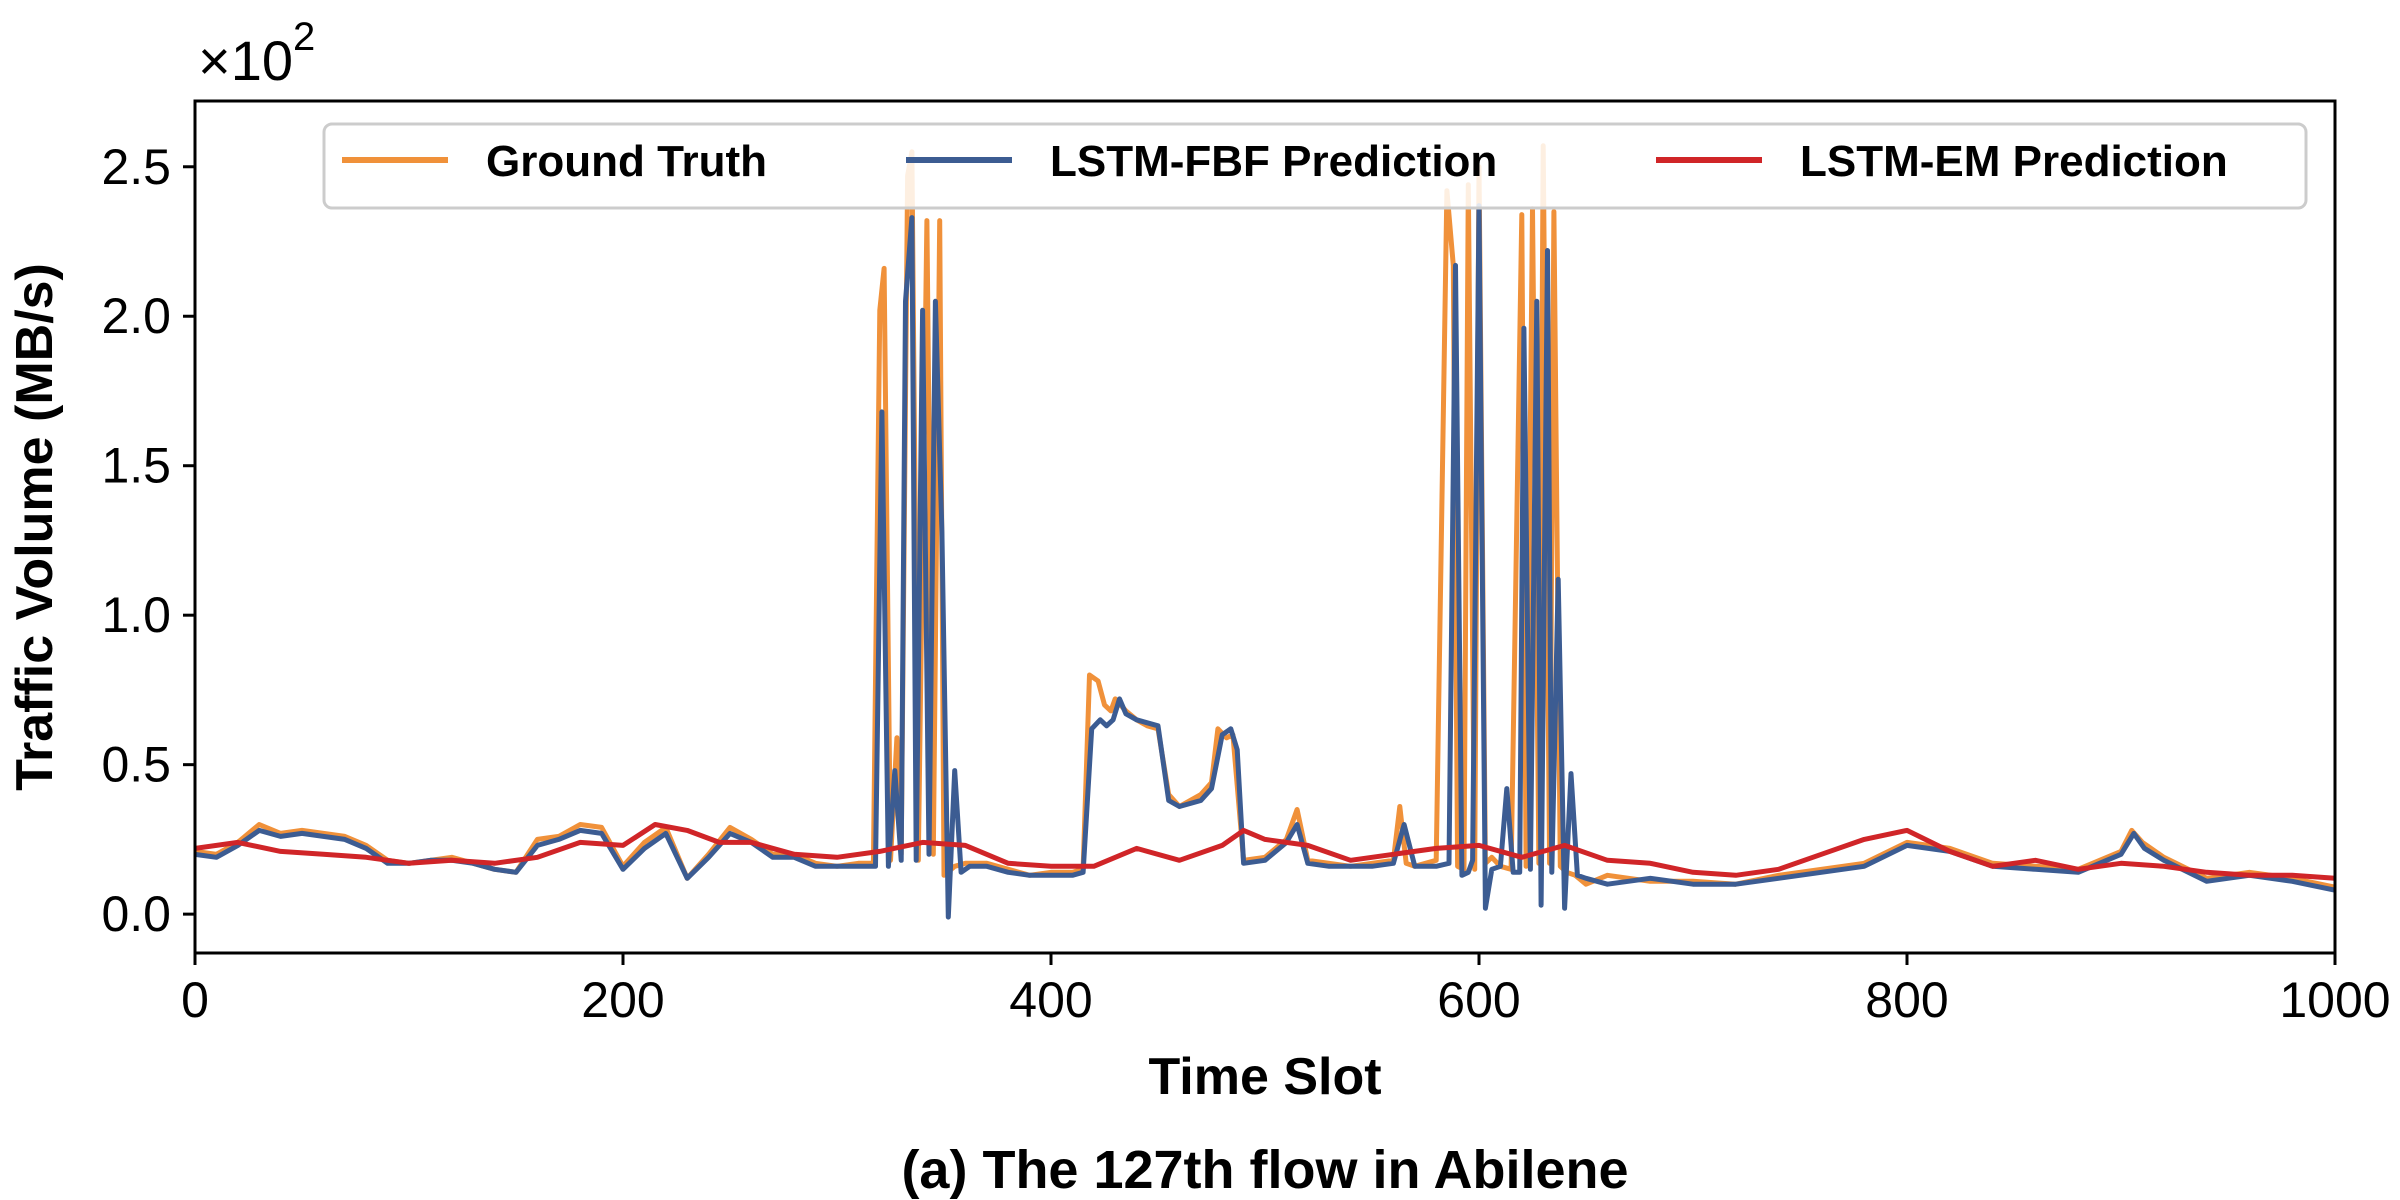 Image resolution: width=2400 pixels, height=1200 pixels. I want to click on legend-label-lstm-em: LSTM-EM Prediction, so click(2014, 161).